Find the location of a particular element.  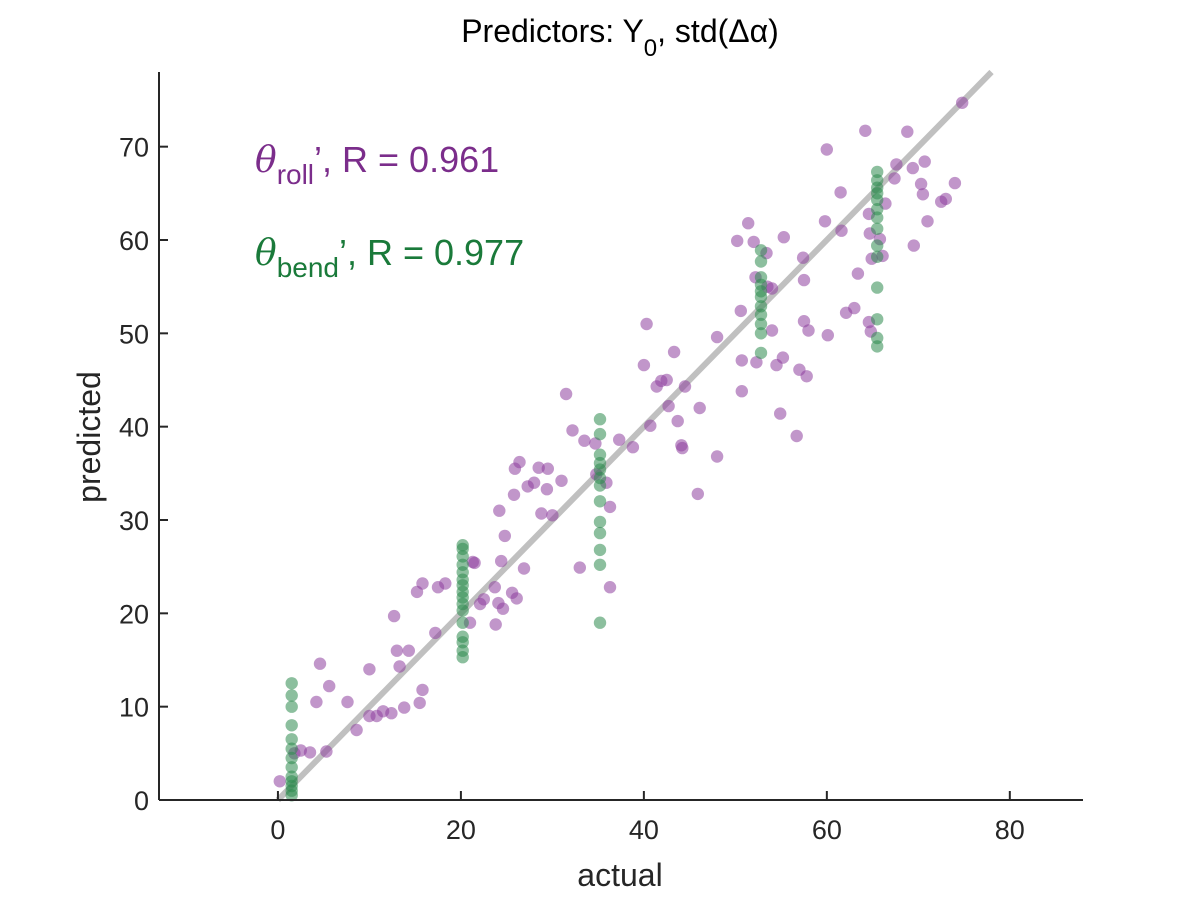

legend-bend-subscript: bend is located at coordinates (308, 267).